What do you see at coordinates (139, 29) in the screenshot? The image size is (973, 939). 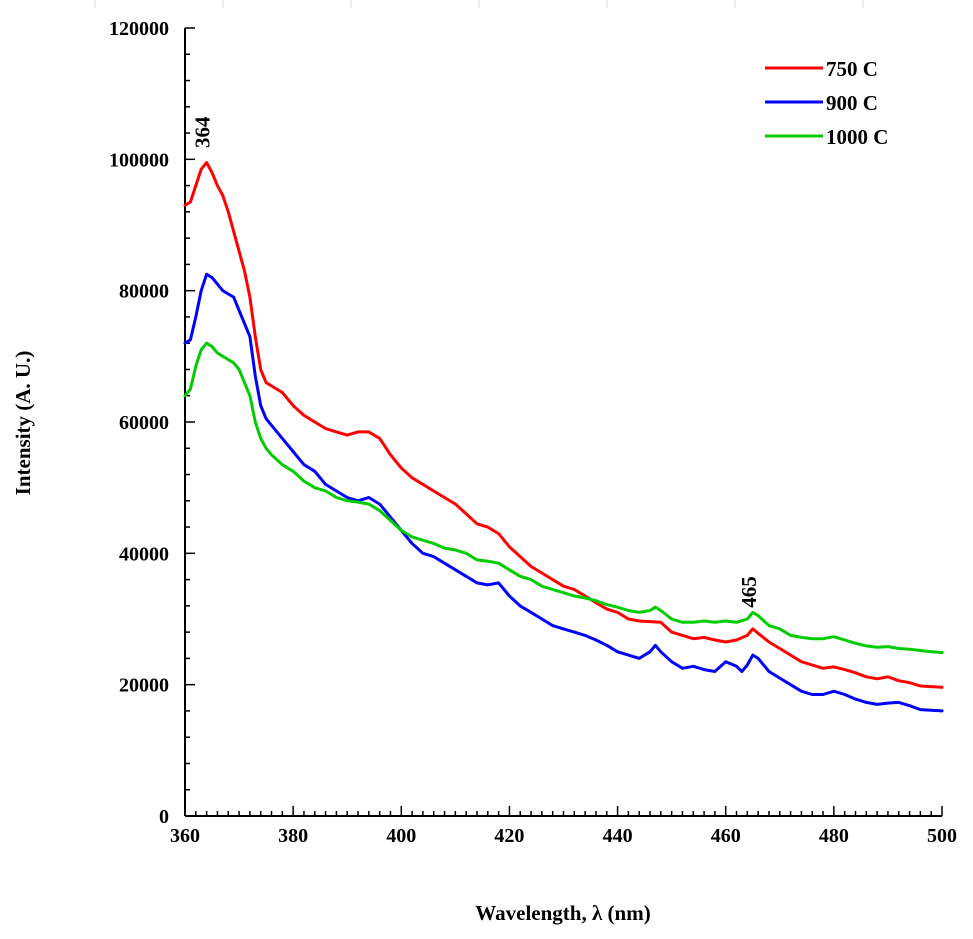 I see `y-tick-label: 120000` at bounding box center [139, 29].